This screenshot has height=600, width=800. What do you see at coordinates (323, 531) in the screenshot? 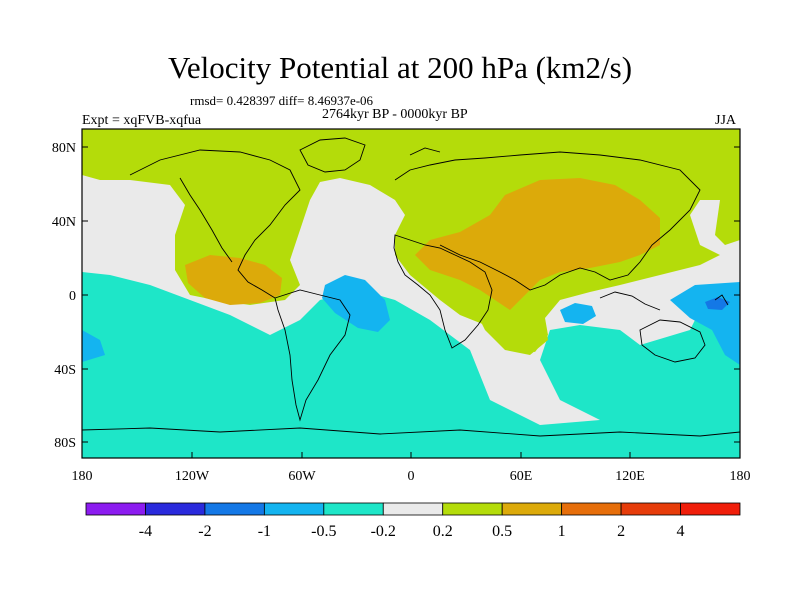
I see `colorbar-label: -0.5` at bounding box center [323, 531].